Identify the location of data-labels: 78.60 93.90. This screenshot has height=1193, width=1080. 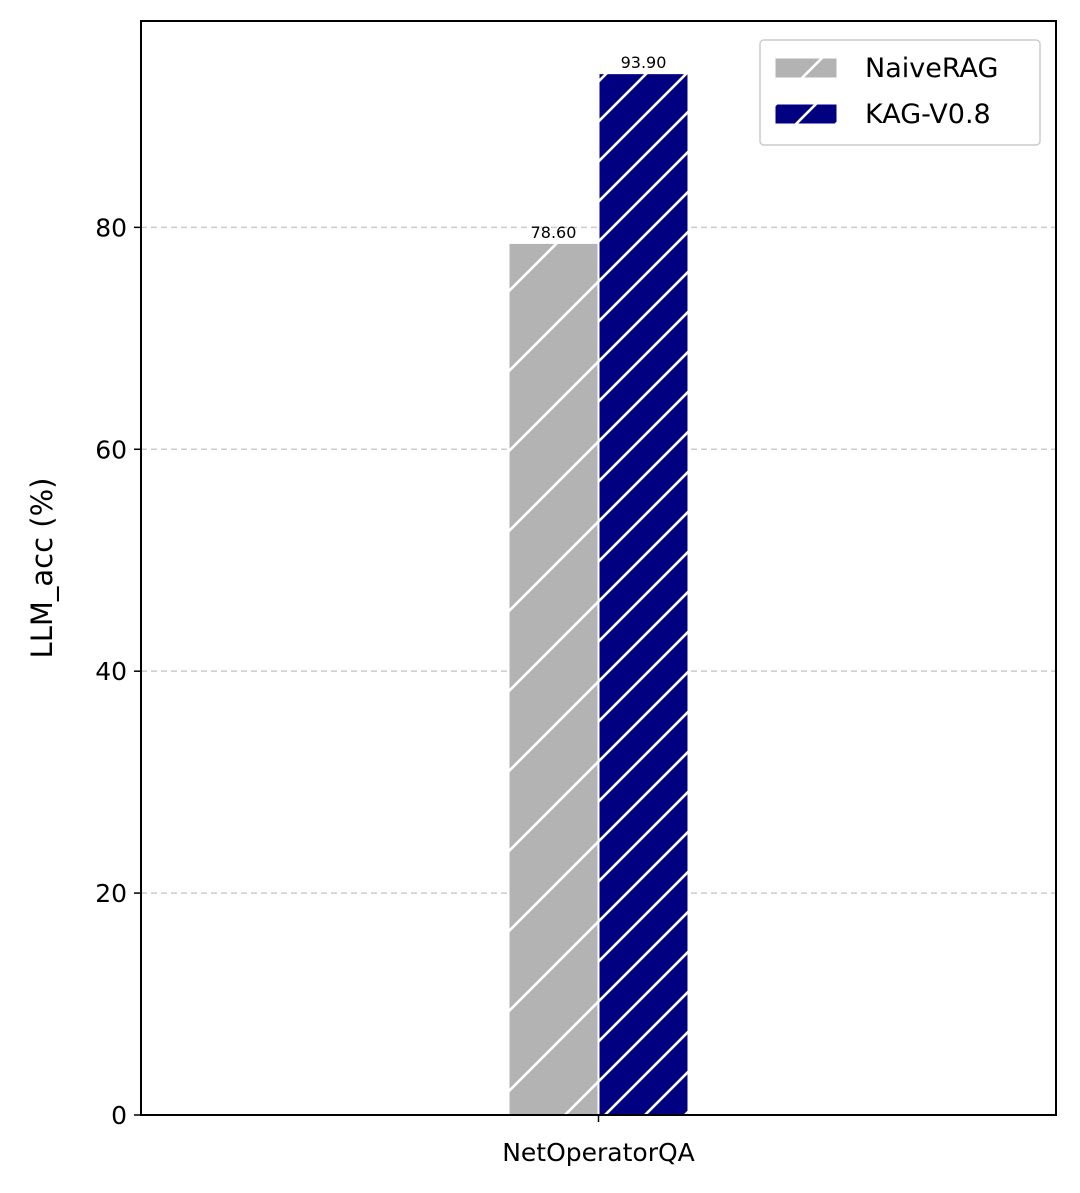
(599, 147).